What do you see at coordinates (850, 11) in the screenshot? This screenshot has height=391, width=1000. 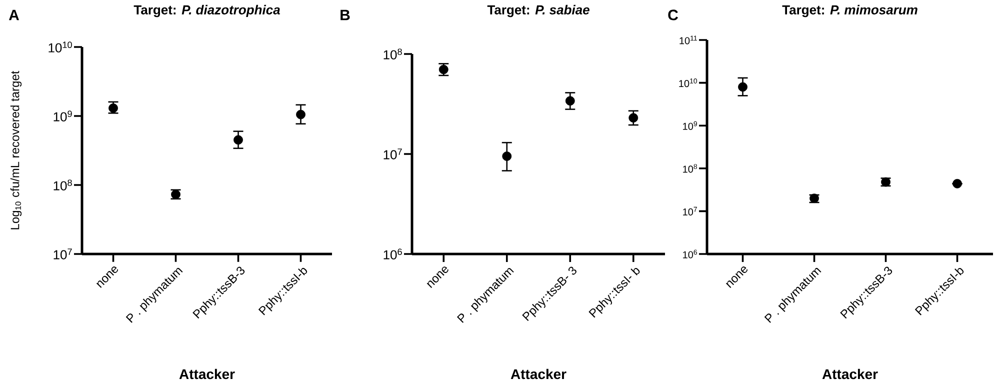 I see `chart-title: Target: P. mimosarum` at bounding box center [850, 11].